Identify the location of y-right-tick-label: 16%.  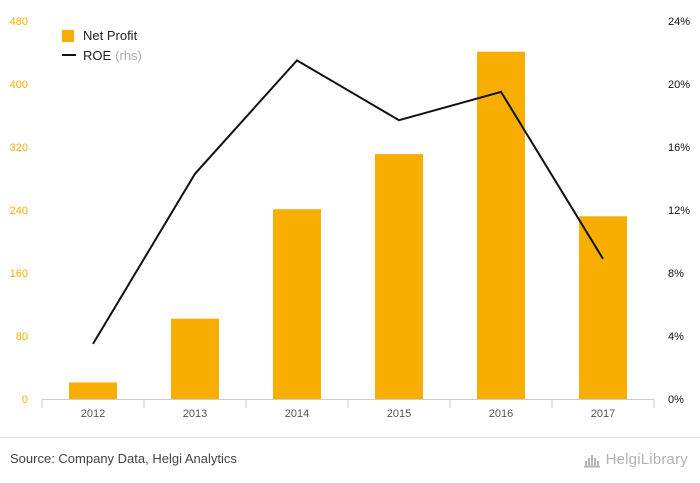
(679, 148).